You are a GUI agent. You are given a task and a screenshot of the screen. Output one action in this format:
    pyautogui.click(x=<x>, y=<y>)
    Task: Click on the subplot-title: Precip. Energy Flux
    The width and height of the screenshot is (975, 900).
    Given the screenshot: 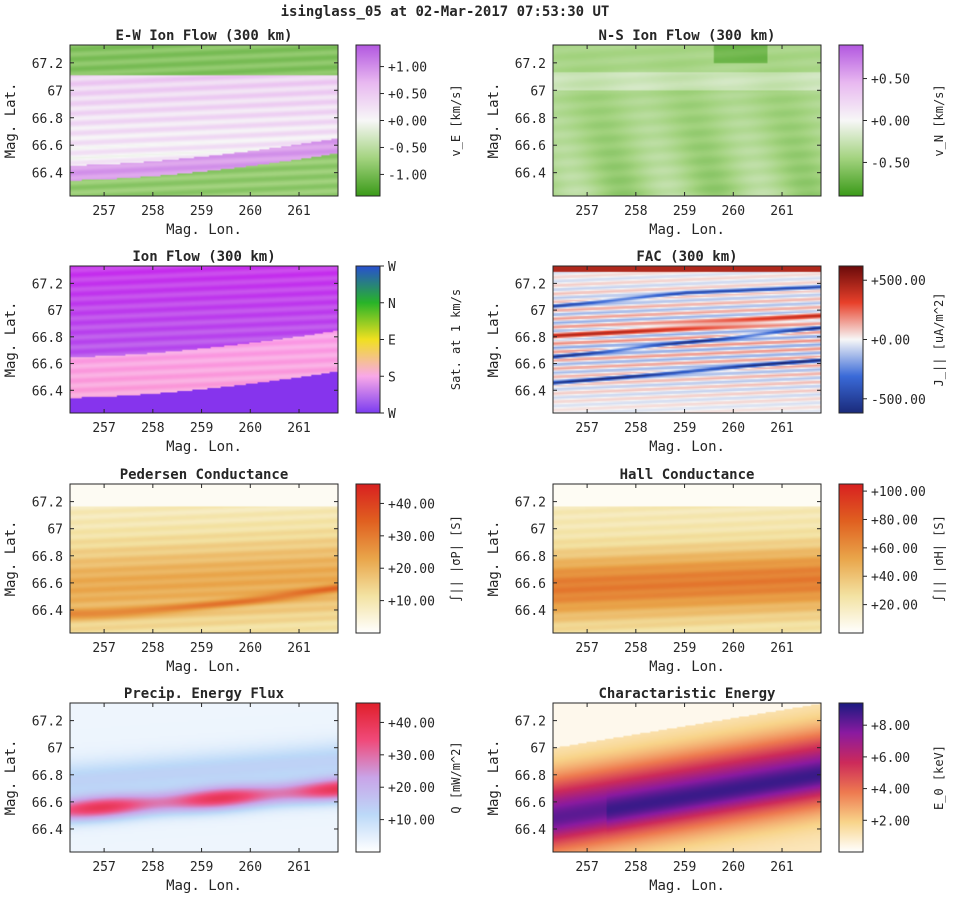 What is the action you would take?
    pyautogui.click(x=204, y=694)
    